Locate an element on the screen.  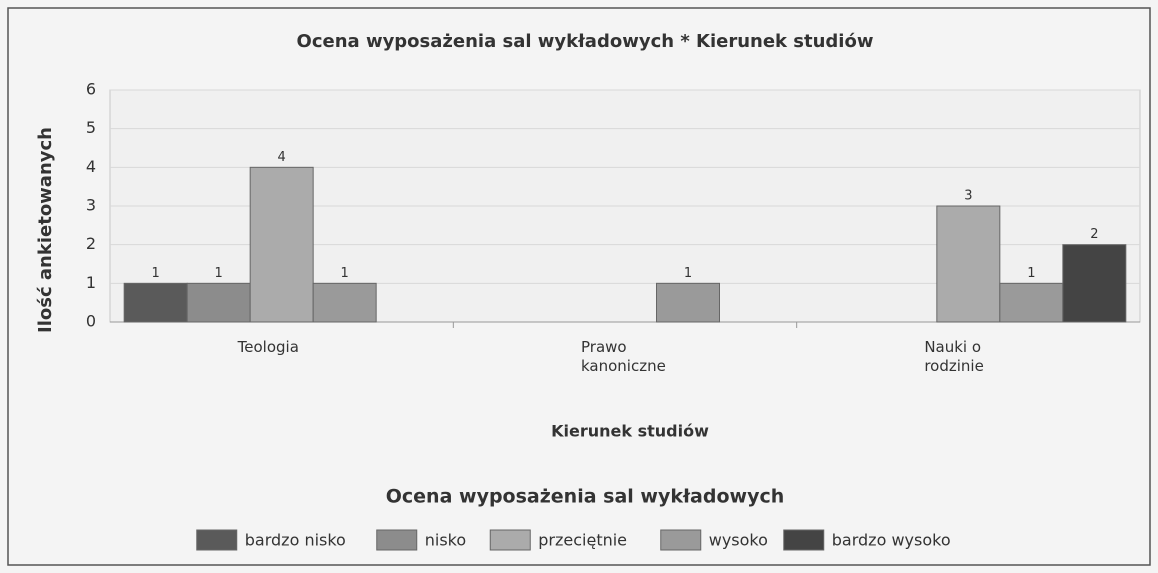
value-label: 2 is located at coordinates (1094, 234).